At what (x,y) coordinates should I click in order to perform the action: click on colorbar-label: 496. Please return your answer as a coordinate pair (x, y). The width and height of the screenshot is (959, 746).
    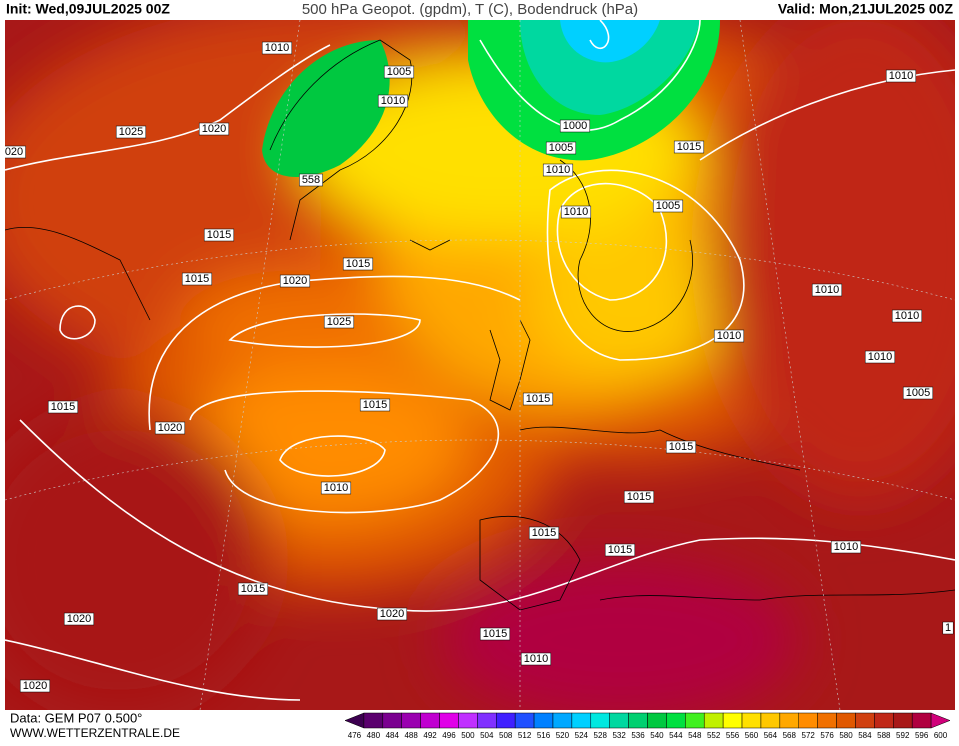
    Looking at the image, I should click on (449, 735).